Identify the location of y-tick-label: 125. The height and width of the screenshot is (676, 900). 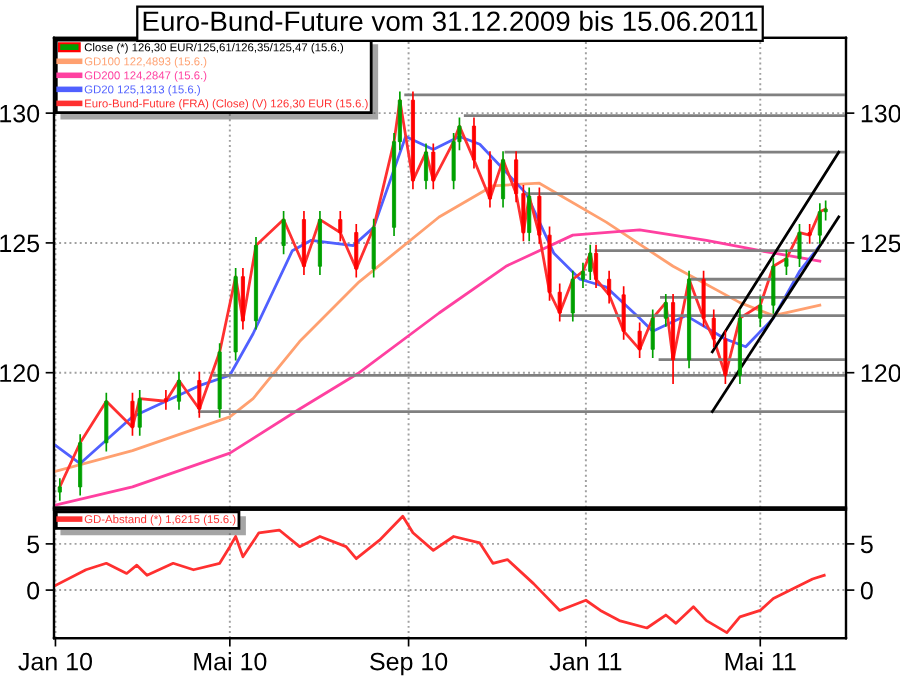
(20, 243).